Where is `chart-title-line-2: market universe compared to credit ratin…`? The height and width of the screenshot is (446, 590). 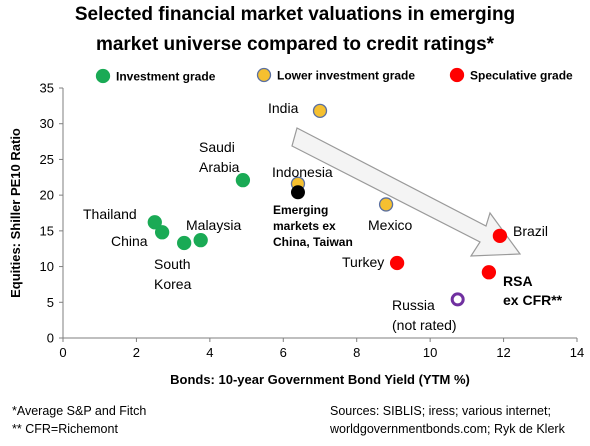
chart-title-line-2: market universe compared to credit ratin… is located at coordinates (295, 44).